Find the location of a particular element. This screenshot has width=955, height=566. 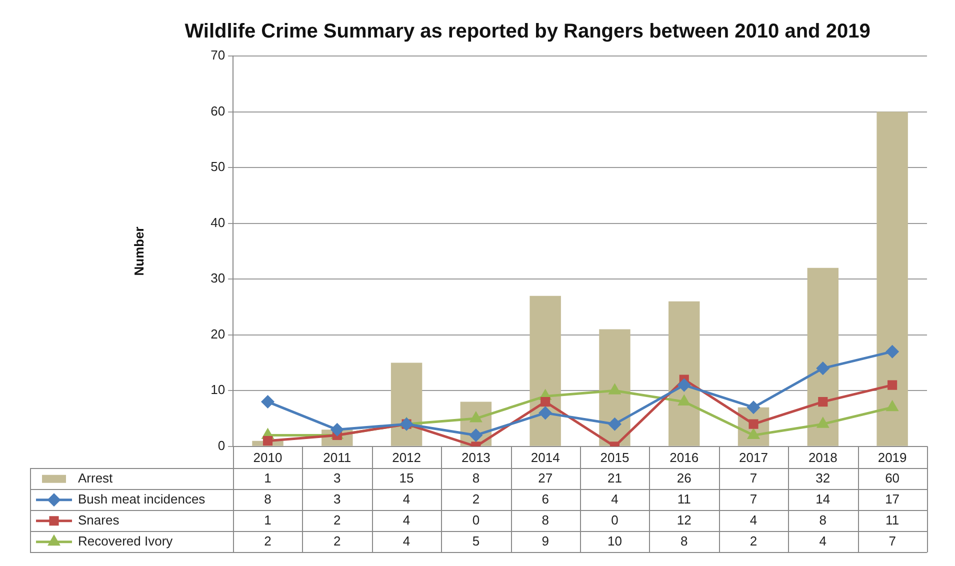

data-label: 17 is located at coordinates (892, 498).